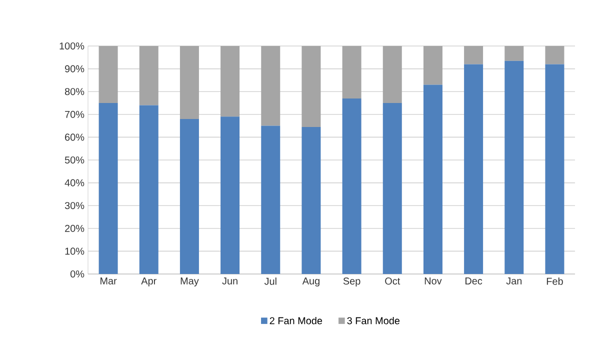  I want to click on y-tick-label: 70%, so click(74, 114).